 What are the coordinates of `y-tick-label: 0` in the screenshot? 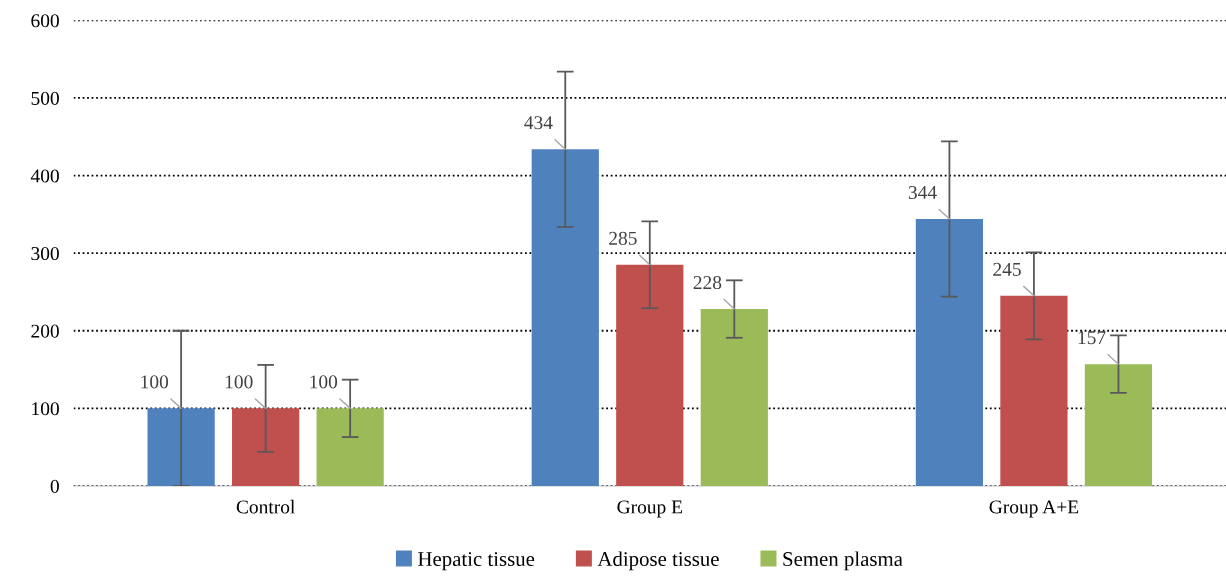 It's located at (54, 486).